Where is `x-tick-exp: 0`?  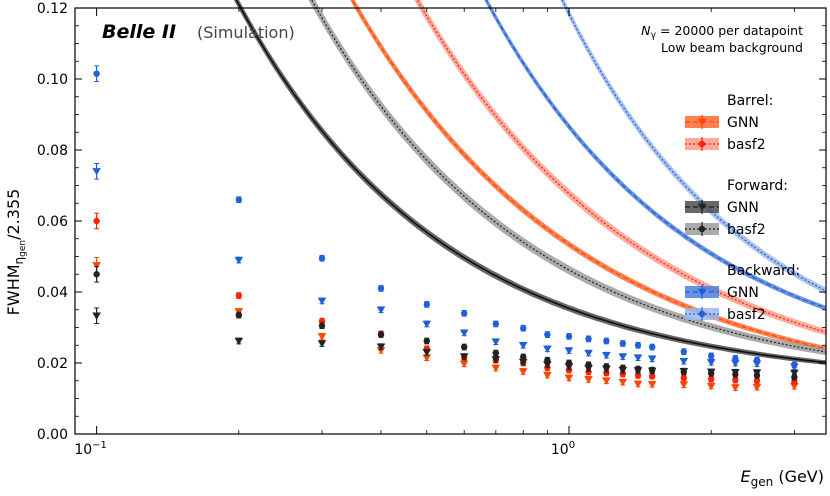 x-tick-exp: 0 is located at coordinates (572, 445).